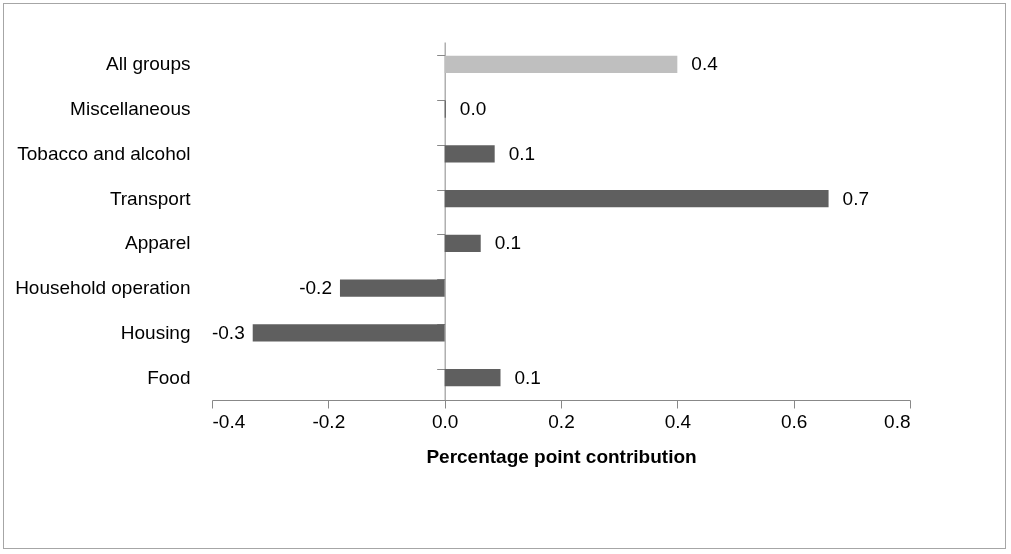 The width and height of the screenshot is (1011, 554). I want to click on y-tick-label: Household operation, so click(103, 288).